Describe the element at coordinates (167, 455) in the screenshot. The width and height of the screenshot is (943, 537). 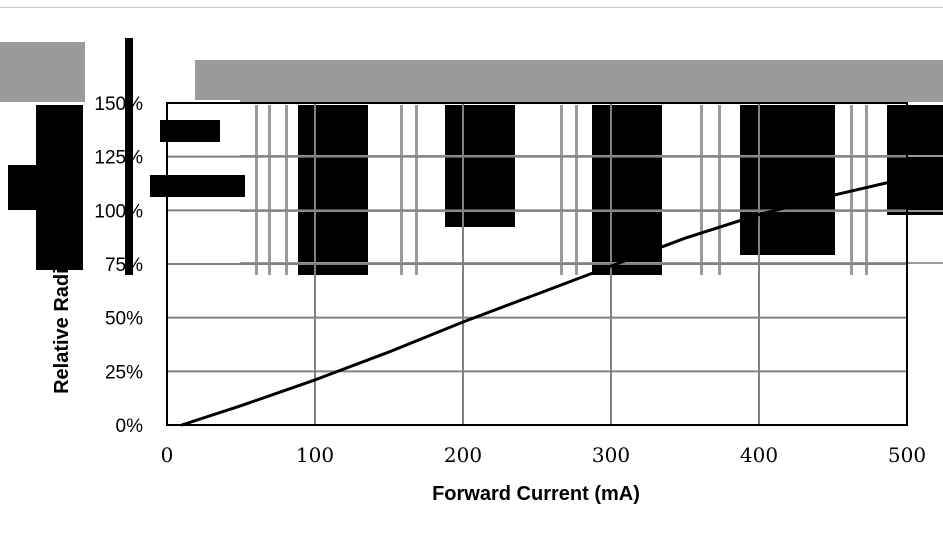
I see `x-tick-label: 0` at that location.